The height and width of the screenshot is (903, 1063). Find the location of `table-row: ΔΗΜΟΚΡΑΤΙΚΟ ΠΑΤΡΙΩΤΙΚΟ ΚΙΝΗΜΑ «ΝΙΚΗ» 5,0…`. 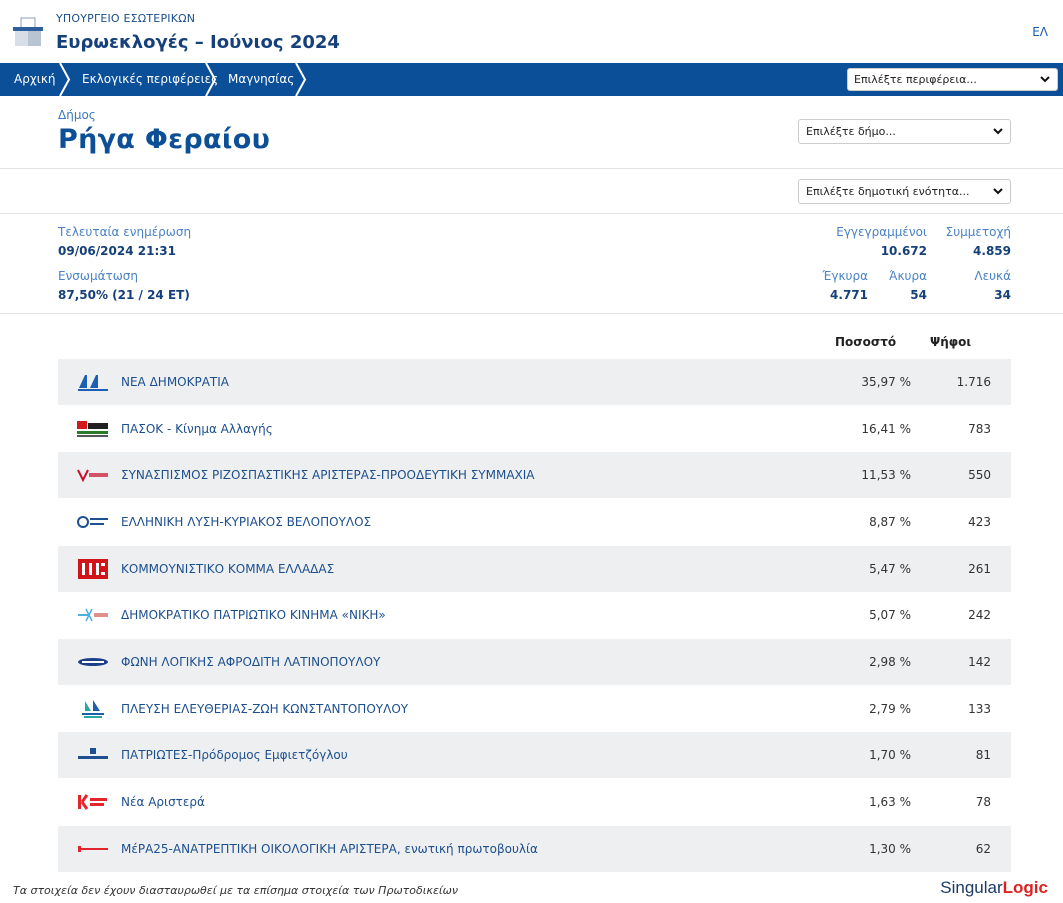

table-row: ΔΗΜΟΚΡΑΤΙΚΟ ΠΑΤΡΙΩΤΙΚΟ ΚΙΝΗΜΑ «ΝΙΚΗ» 5,0… is located at coordinates (534, 615).